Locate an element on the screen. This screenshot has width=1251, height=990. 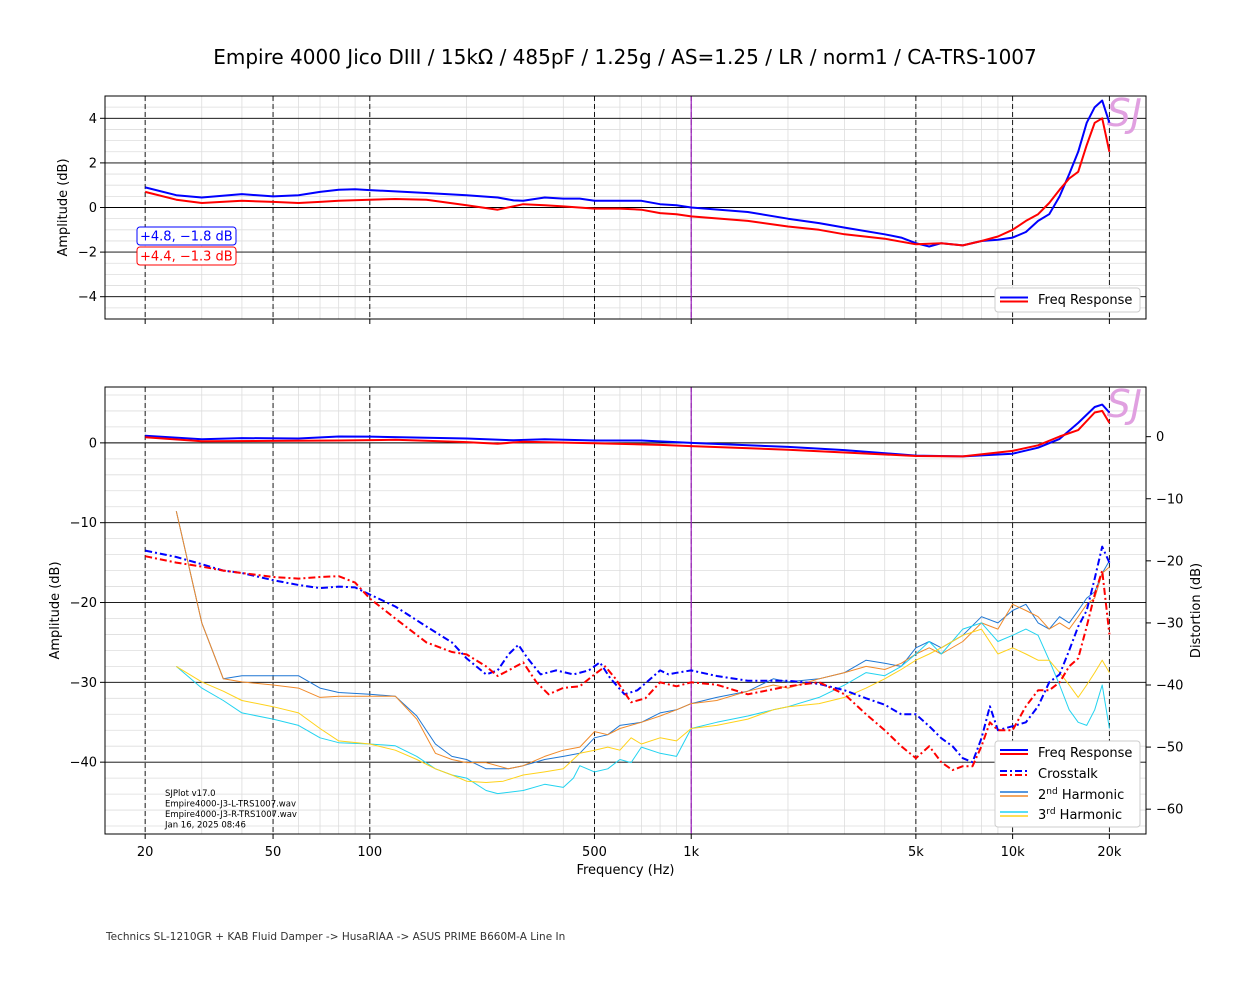
y2-tick-label: −20 is located at coordinates (1169, 561).